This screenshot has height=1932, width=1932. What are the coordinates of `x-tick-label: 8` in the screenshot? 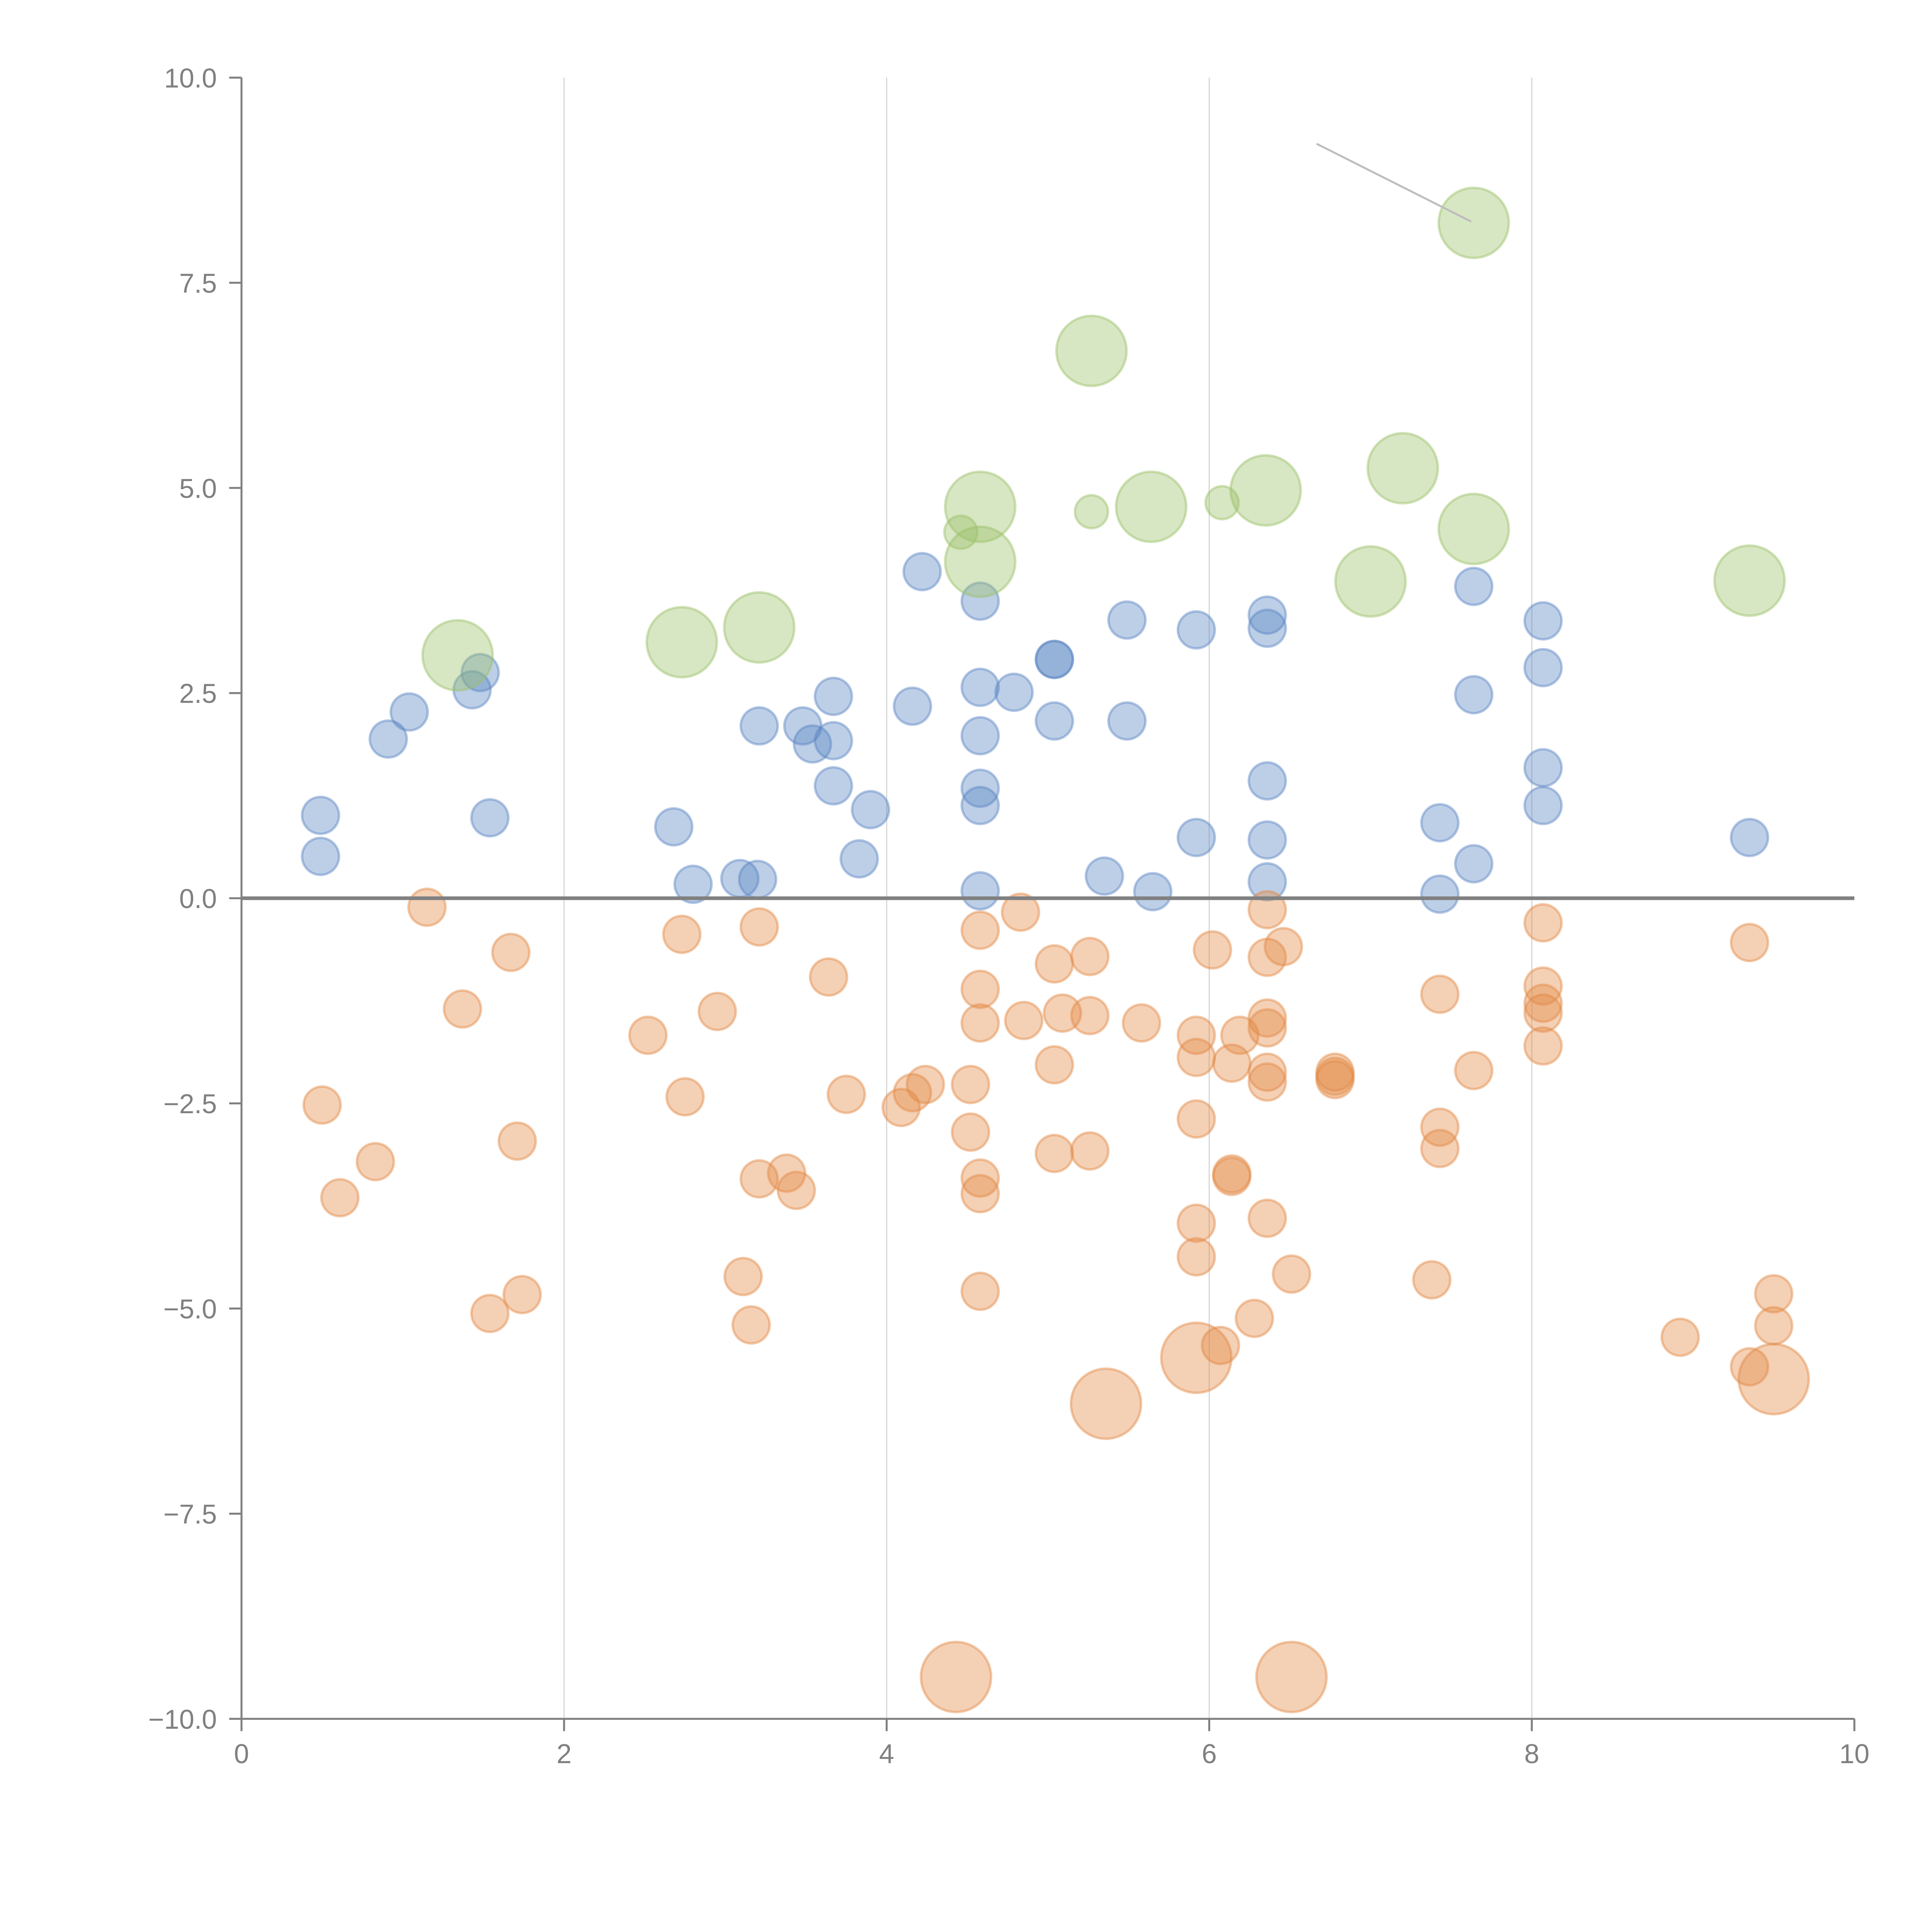 It's located at (1532, 1754).